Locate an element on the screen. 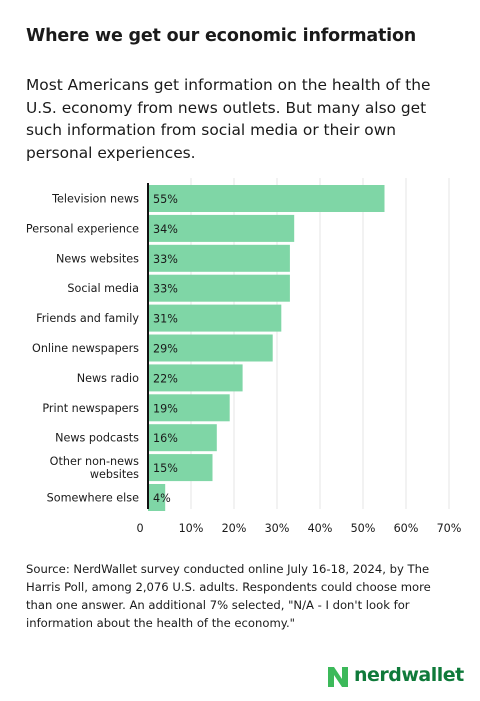 The width and height of the screenshot is (480, 701). bar-value-label: 4% is located at coordinates (162, 498).